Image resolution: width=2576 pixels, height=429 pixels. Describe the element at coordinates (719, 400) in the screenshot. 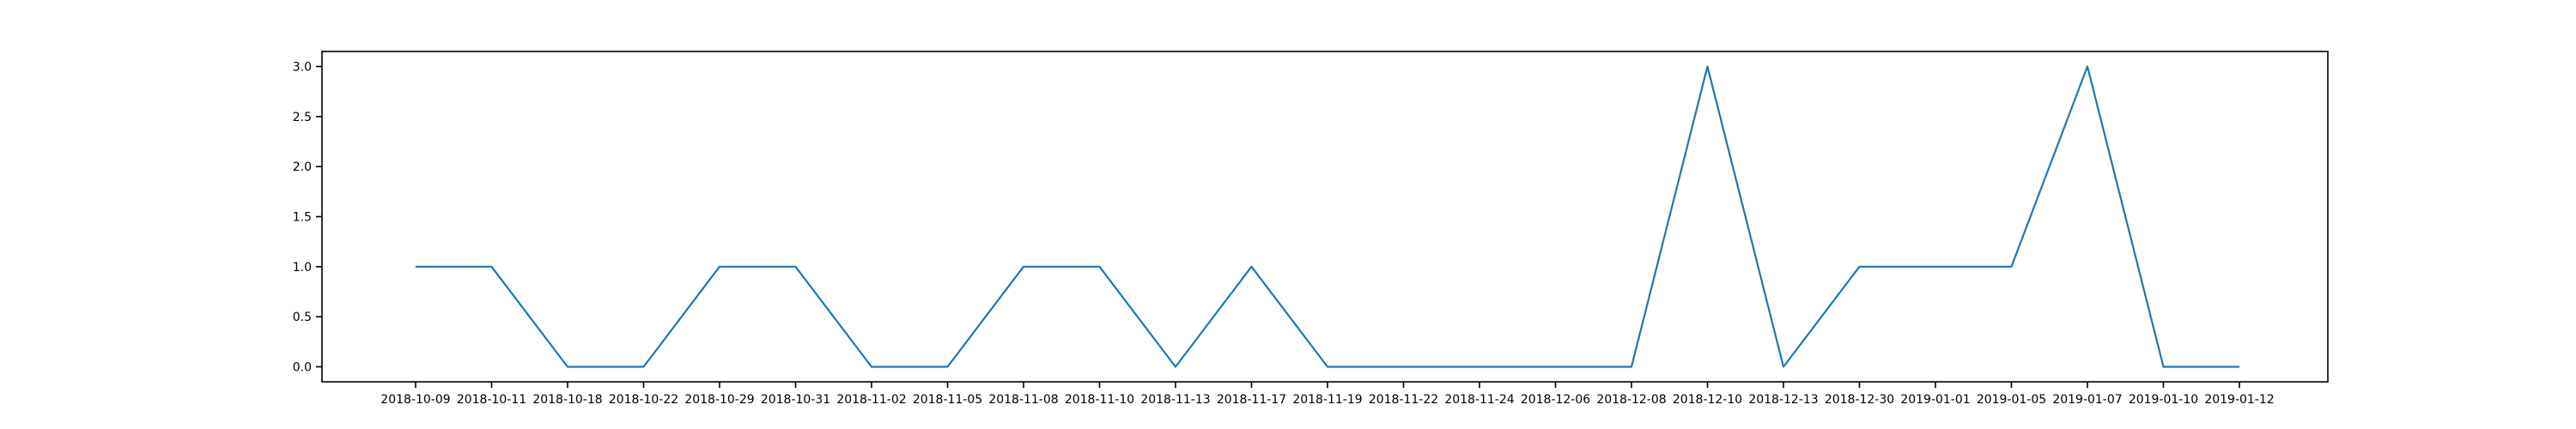

I see `x-tick-label: 2018-10-29` at that location.